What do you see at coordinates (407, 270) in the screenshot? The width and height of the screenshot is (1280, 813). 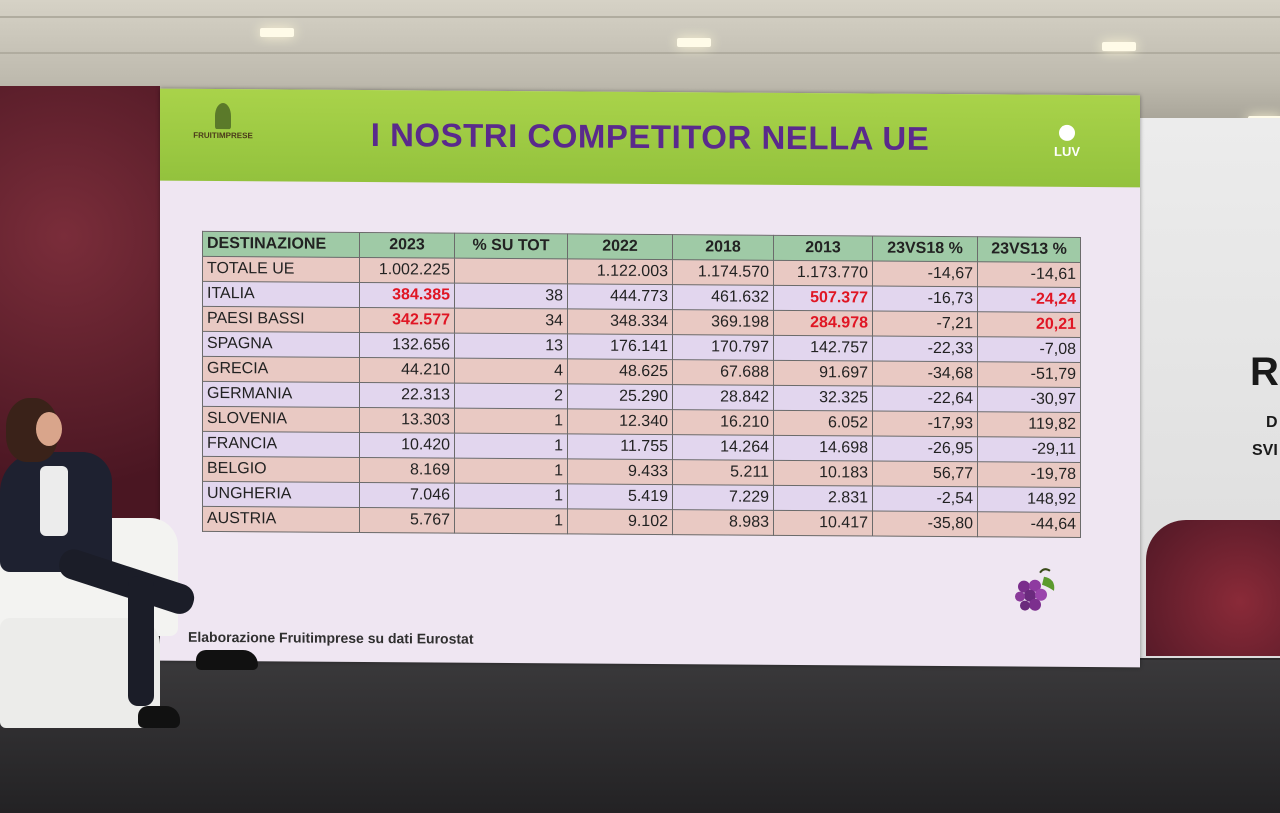 I see `cell-2023: 1.002.225` at bounding box center [407, 270].